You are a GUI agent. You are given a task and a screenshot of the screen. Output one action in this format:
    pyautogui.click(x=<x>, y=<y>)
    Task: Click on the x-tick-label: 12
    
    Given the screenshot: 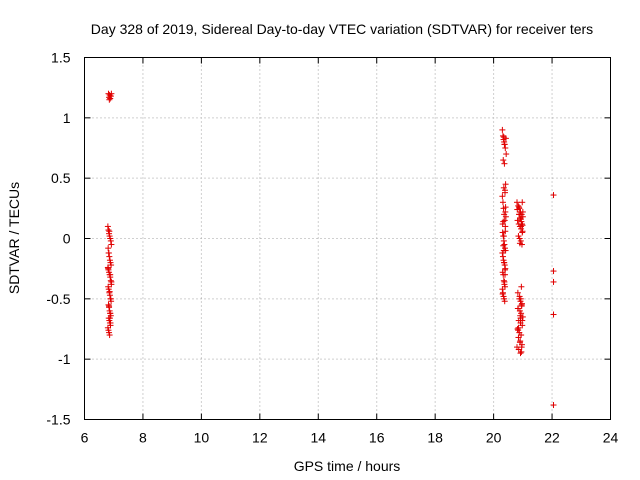 What is the action you would take?
    pyautogui.click(x=260, y=438)
    